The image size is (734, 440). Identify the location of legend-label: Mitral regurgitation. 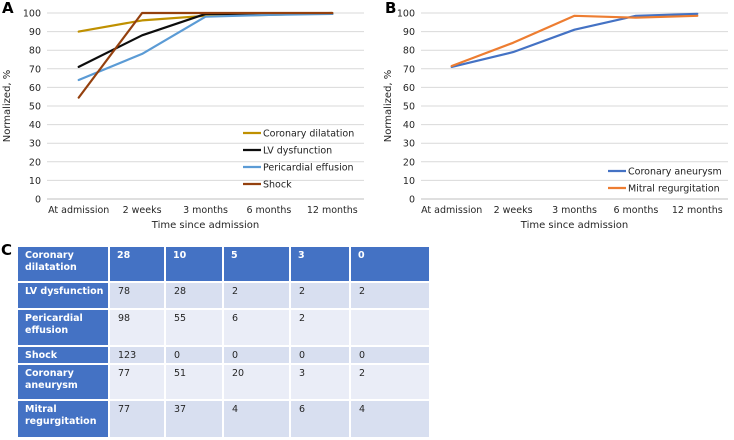
(674, 189).